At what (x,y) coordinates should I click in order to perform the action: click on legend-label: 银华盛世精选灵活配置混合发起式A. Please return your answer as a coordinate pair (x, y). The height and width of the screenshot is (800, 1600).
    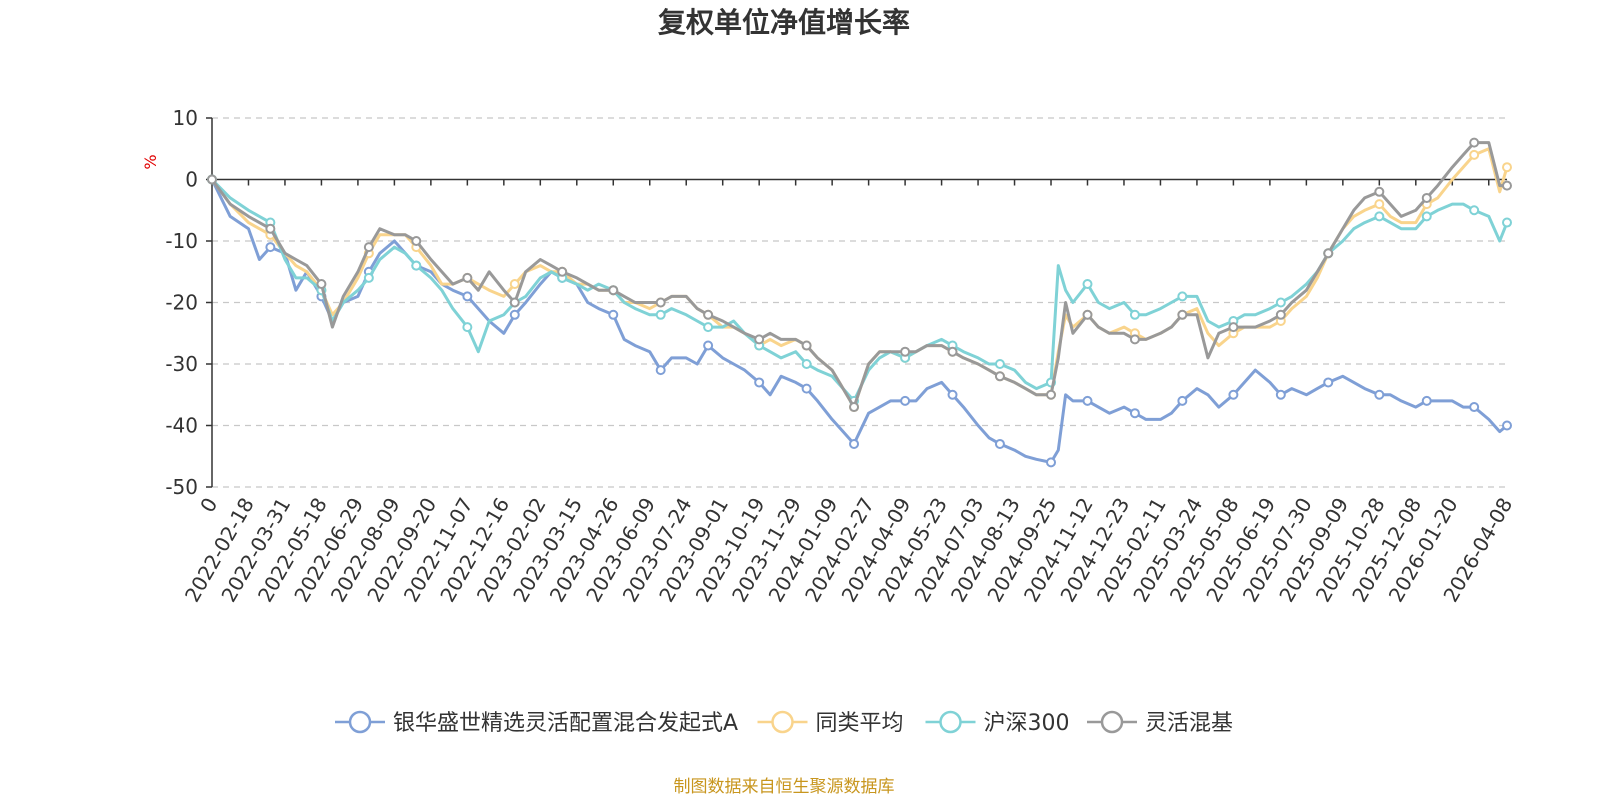
    Looking at the image, I should click on (565, 723).